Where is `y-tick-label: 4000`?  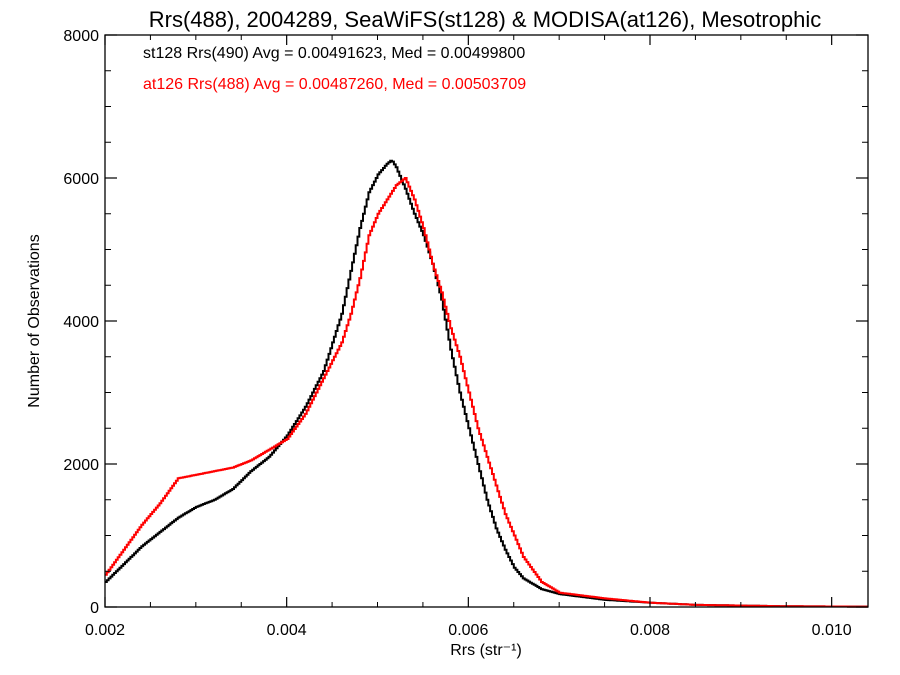
y-tick-label: 4000 is located at coordinates (81, 322).